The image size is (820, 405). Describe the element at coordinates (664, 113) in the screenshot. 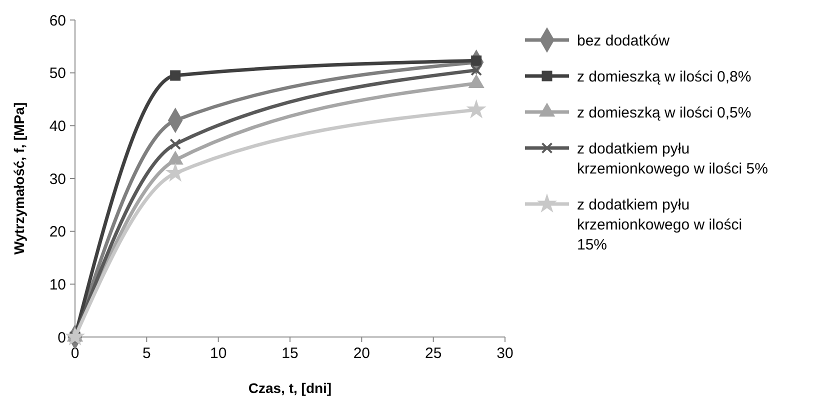

I see `legend-label: z domieszką w ilości 0,5%` at that location.